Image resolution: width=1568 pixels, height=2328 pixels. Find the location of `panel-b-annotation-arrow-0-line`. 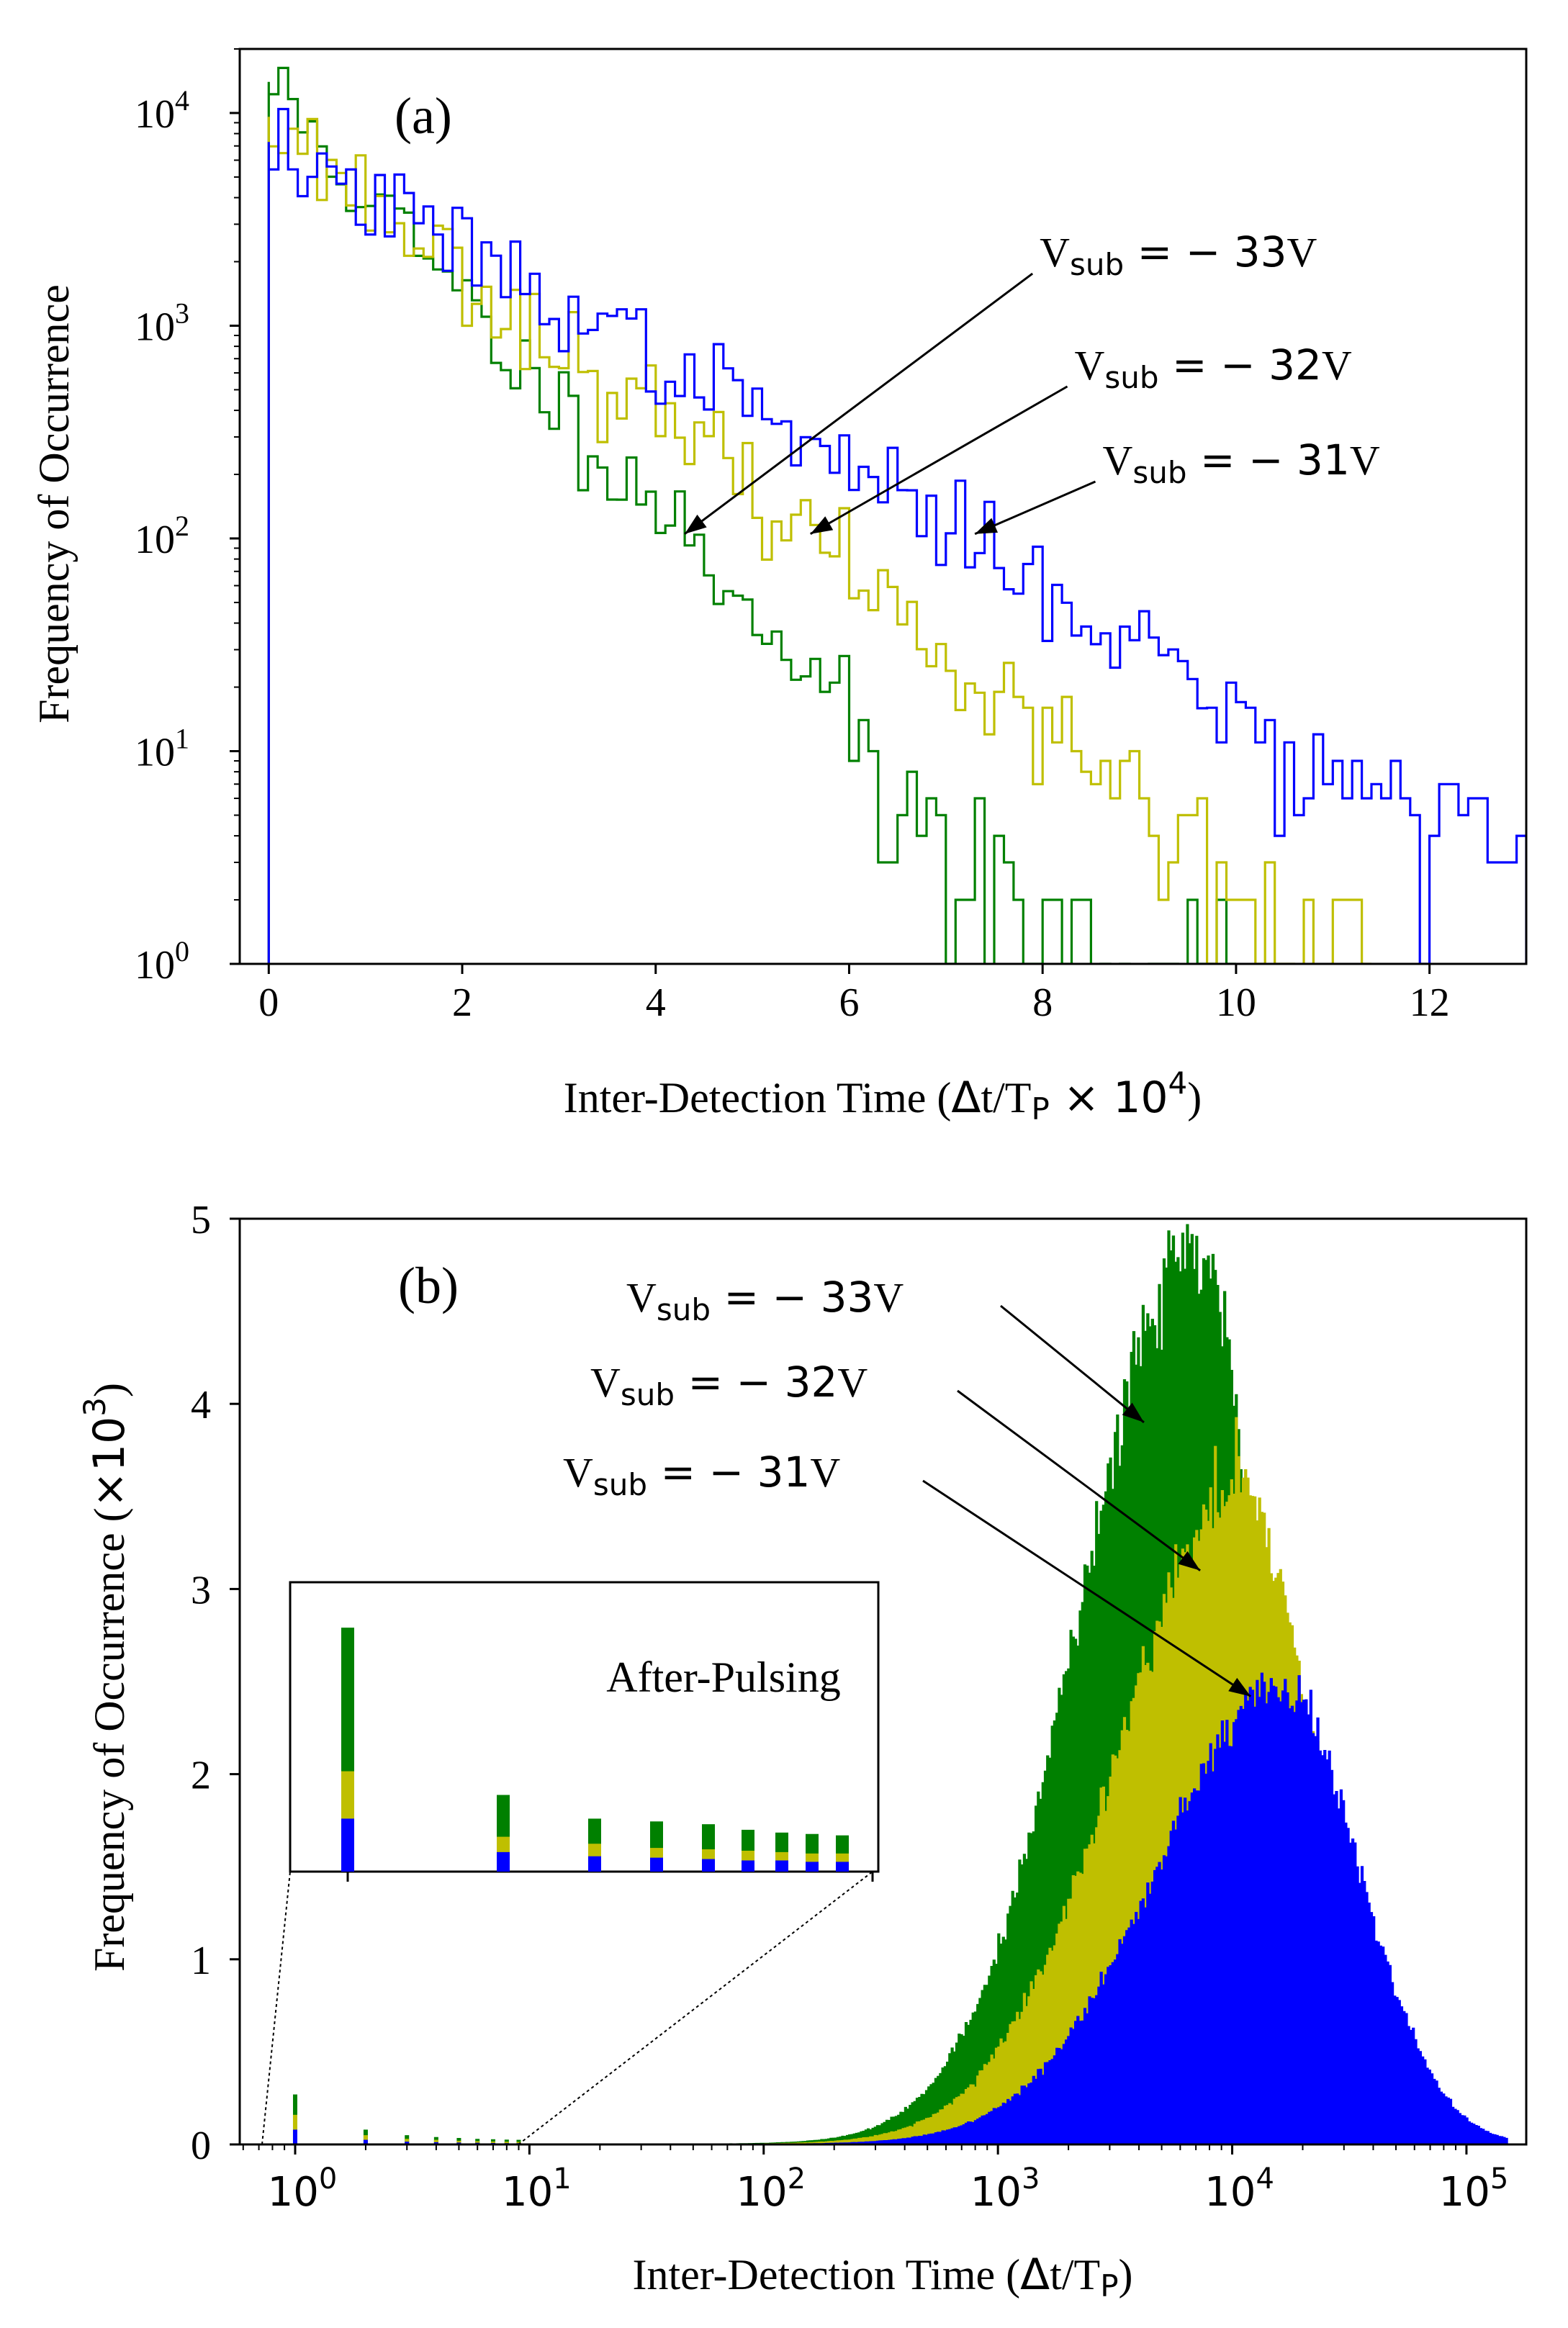

panel-b-annotation-arrow-0-line is located at coordinates (1072, 1364).